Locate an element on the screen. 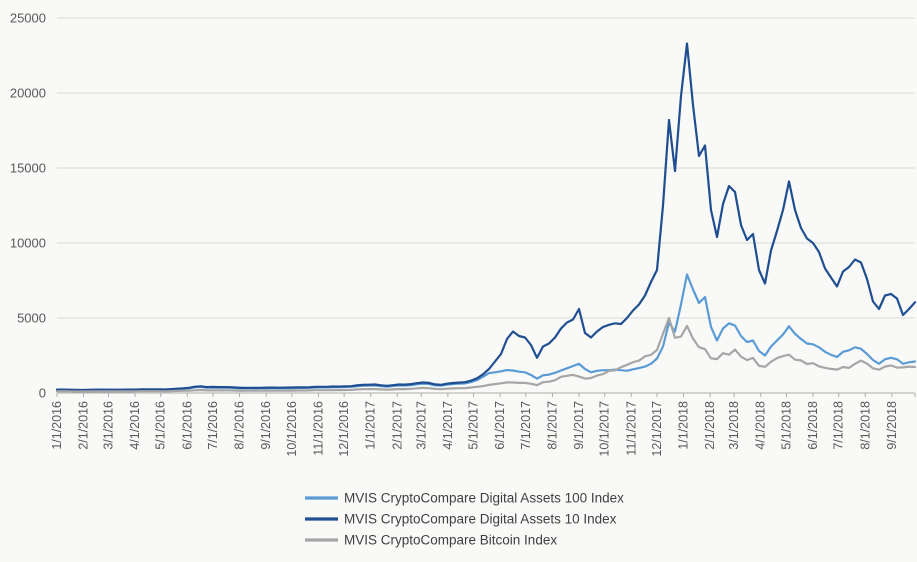 The width and height of the screenshot is (917, 562). x-axis-tick-label: 7/1/2017 is located at coordinates (526, 425).